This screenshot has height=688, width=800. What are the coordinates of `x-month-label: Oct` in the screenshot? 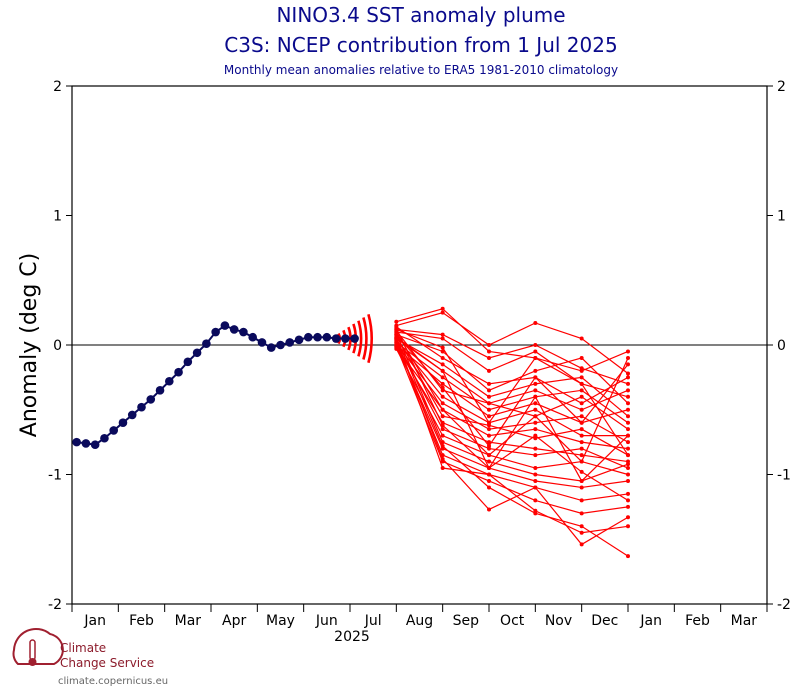 It's located at (512, 621).